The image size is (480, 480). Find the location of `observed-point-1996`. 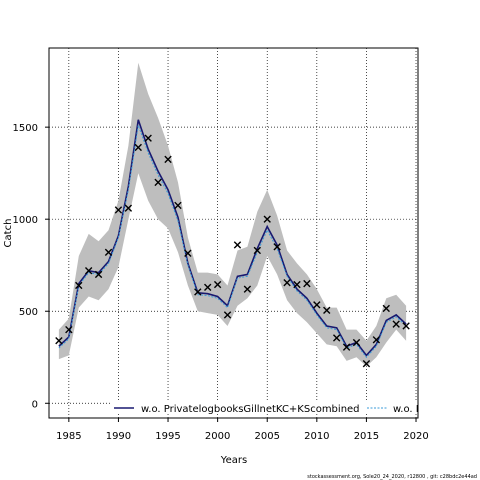

observed-point-1996 is located at coordinates (178, 205).